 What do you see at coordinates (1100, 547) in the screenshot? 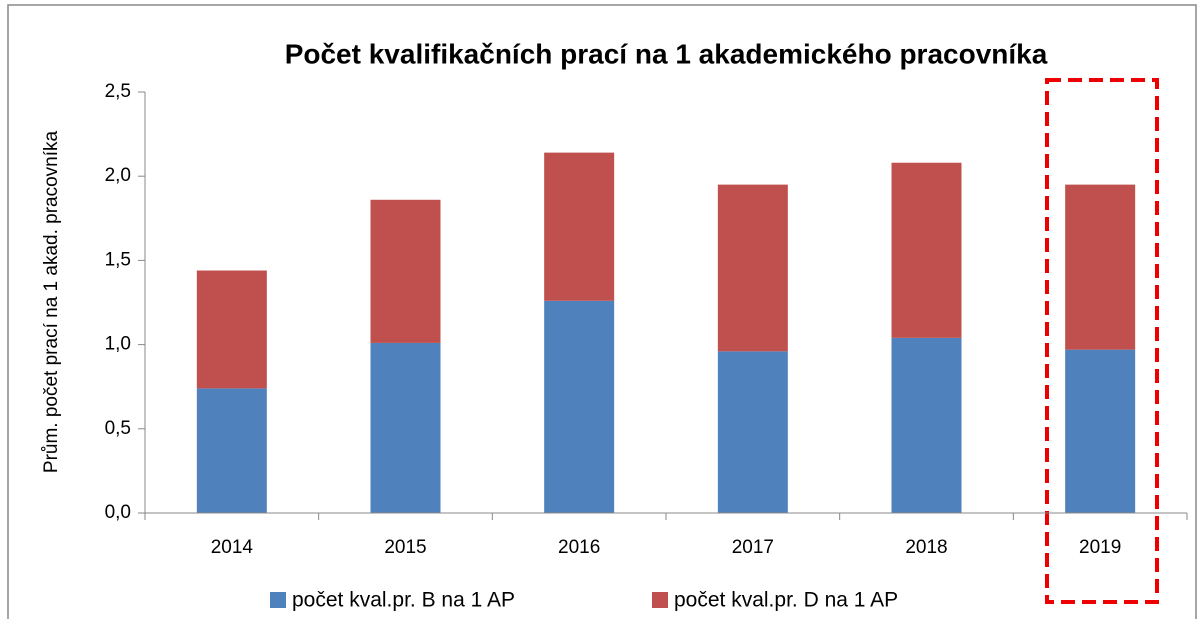
I see `x-tick-label: 2019` at bounding box center [1100, 547].